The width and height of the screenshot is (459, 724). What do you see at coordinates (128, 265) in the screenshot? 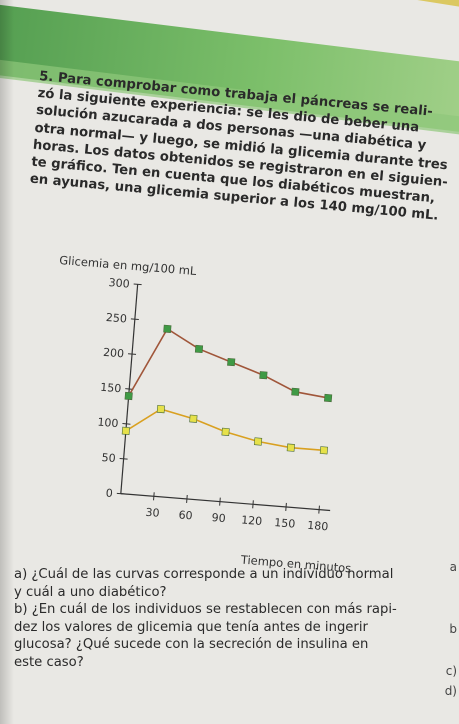
I see `y-axis-label: Glicemia en mg/100 mL` at bounding box center [128, 265].